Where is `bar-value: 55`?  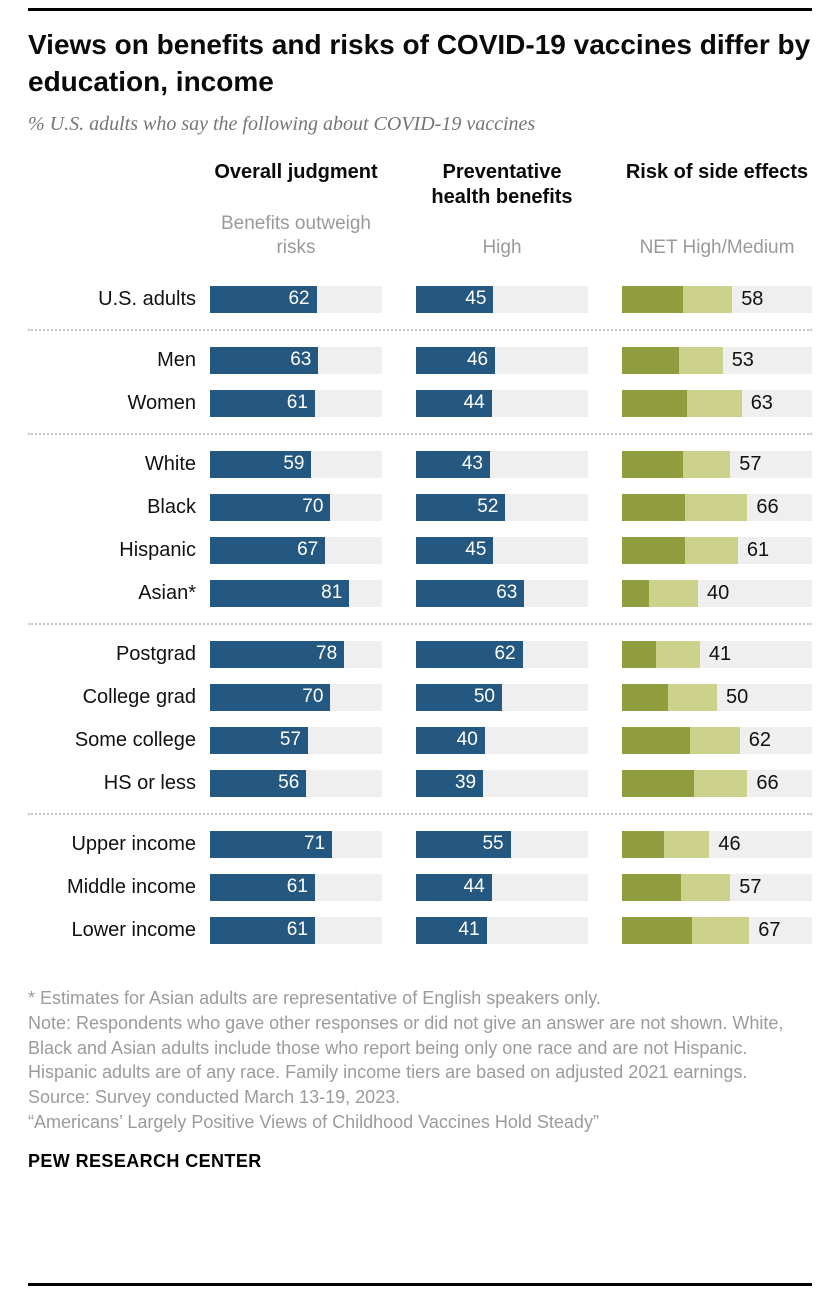 bar-value: 55 is located at coordinates (493, 844).